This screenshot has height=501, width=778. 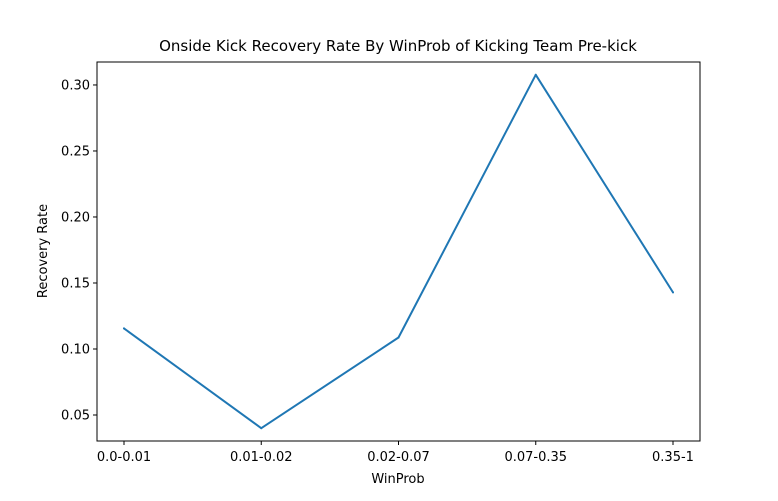 What do you see at coordinates (398, 457) in the screenshot?
I see `x-tick-label: 0.02-0.07` at bounding box center [398, 457].